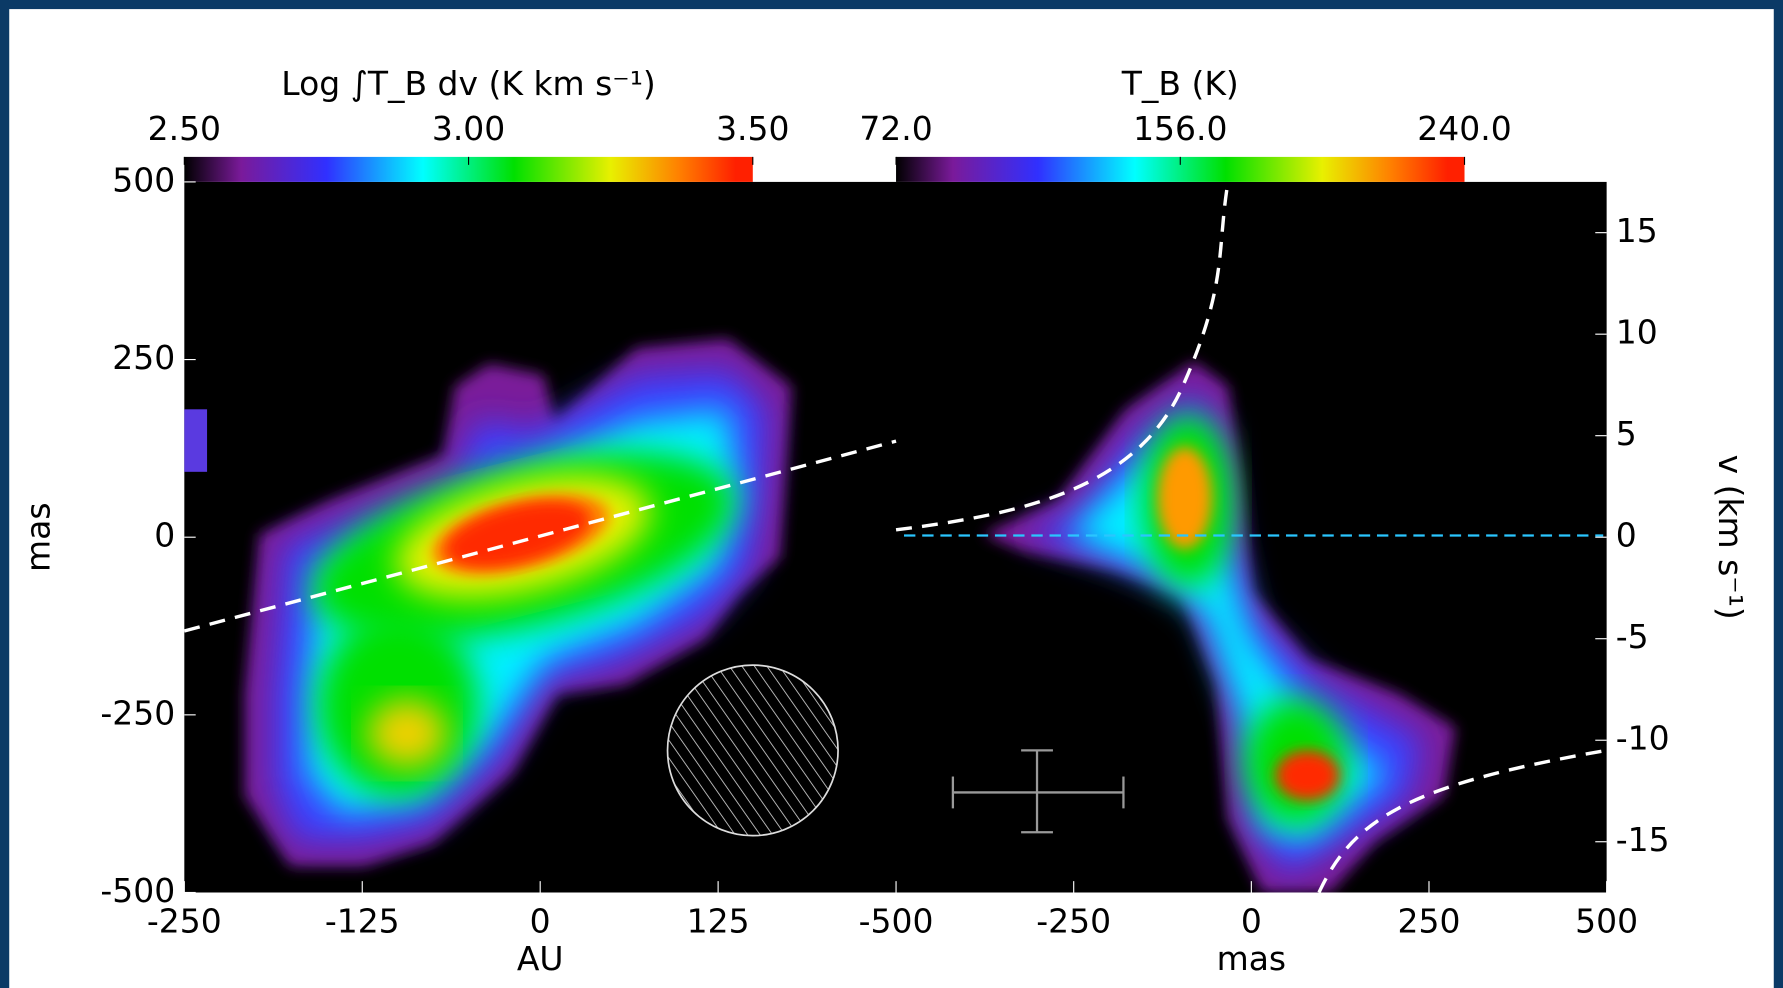  I want to click on x-tick-label: -125, so click(362, 921).